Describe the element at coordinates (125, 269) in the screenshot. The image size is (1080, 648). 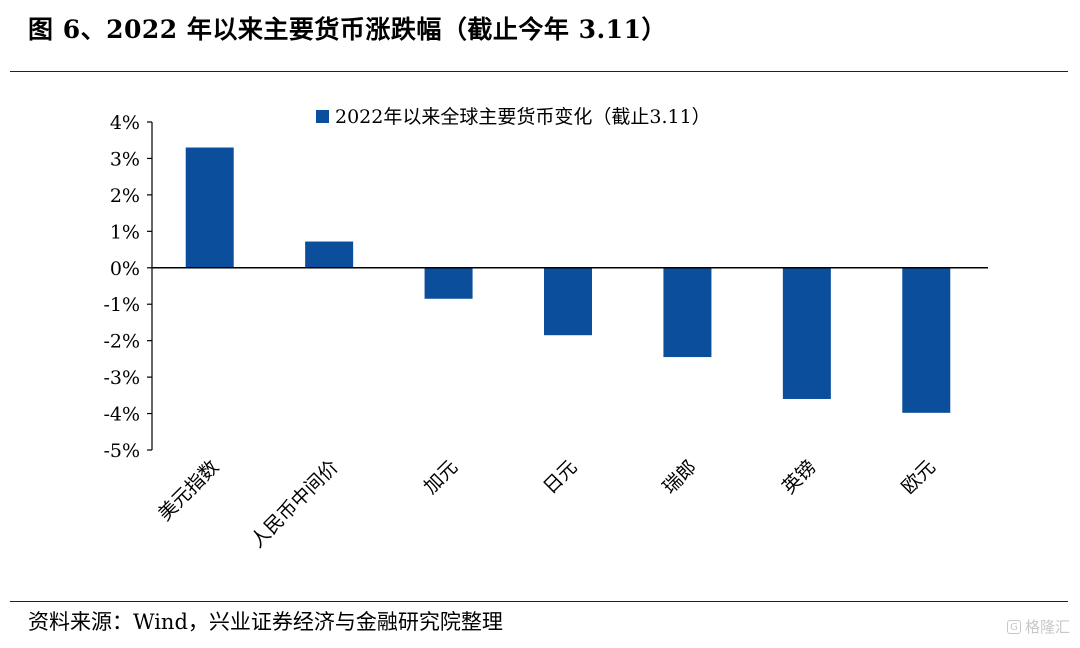
I see `y-tick-label: 0%` at that location.